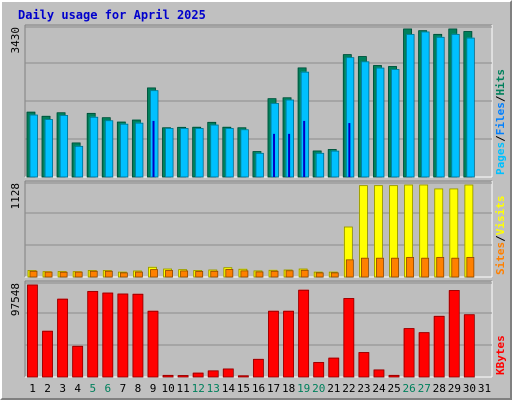 This screenshot has height=400, width=512. What do you see at coordinates (393, 388) in the screenshot?
I see `x-tick-label: 25` at bounding box center [393, 388].